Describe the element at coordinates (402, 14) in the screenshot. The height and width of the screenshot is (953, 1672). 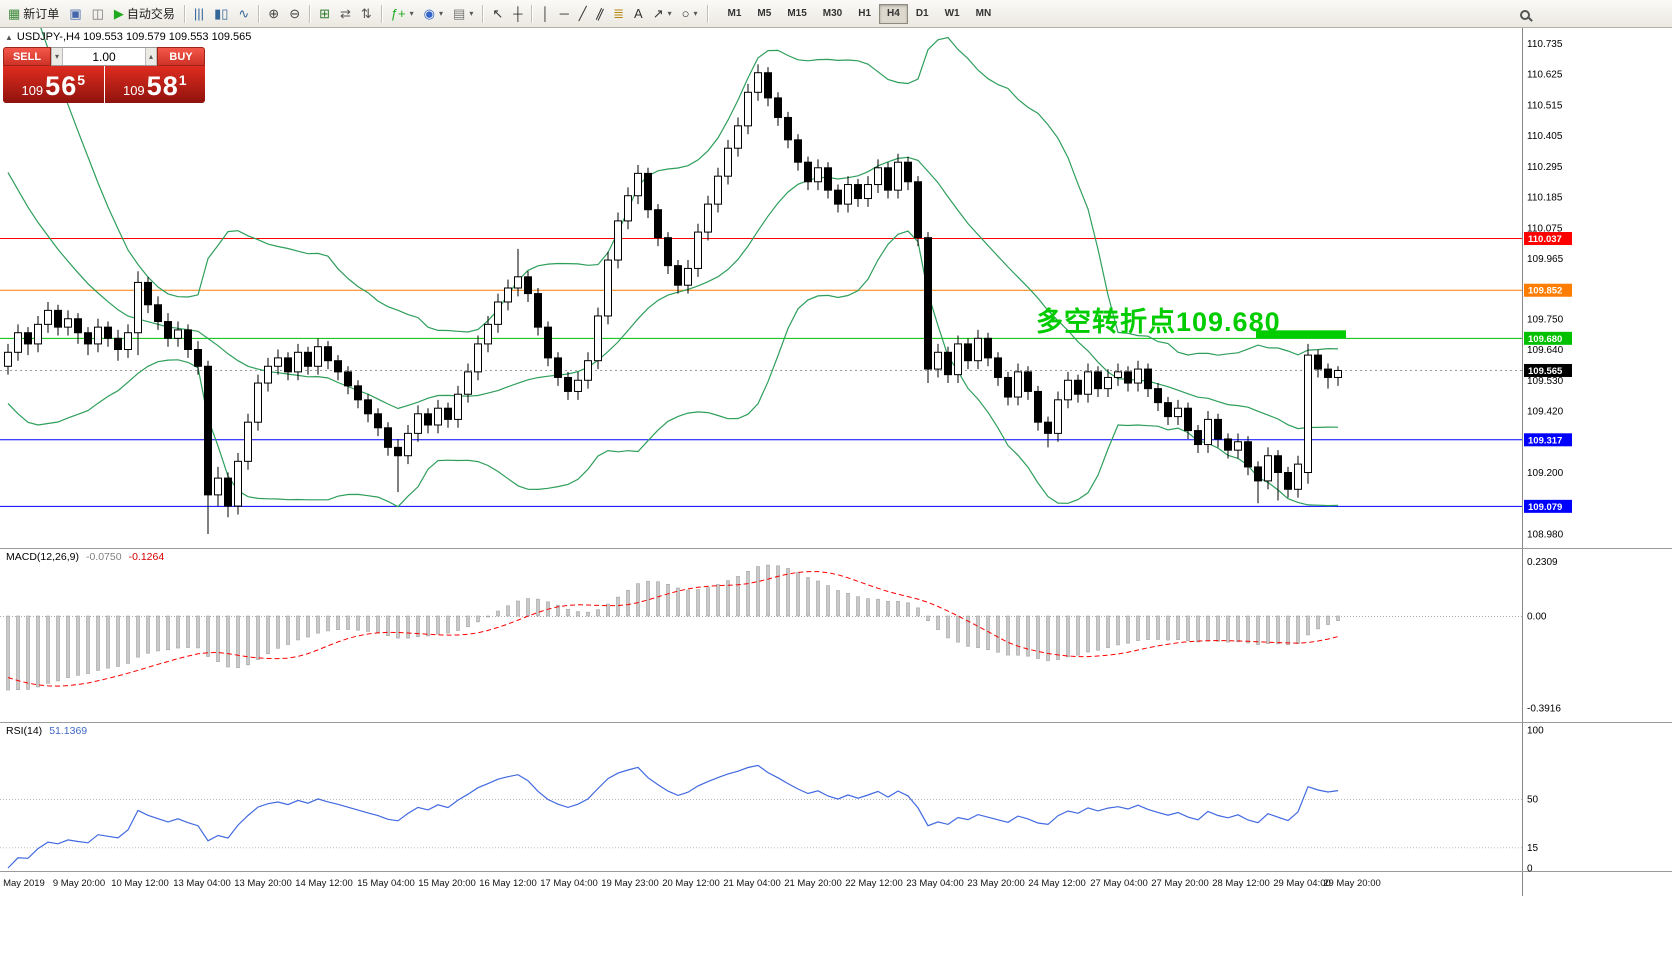
I see `indicators-button: ƒ+ ▾` at that location.